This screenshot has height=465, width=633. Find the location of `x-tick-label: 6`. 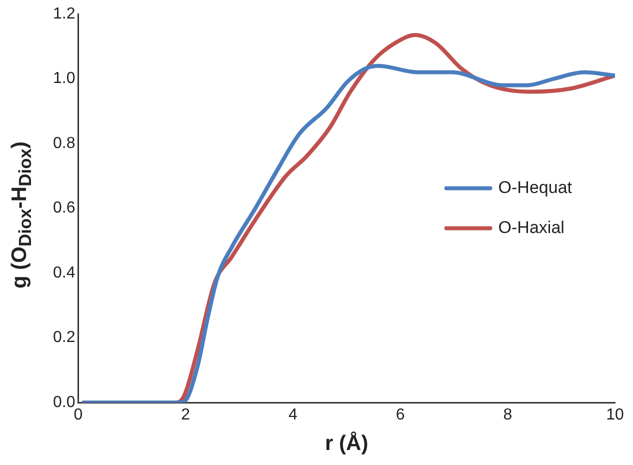

x-tick-label: 6 is located at coordinates (400, 415).